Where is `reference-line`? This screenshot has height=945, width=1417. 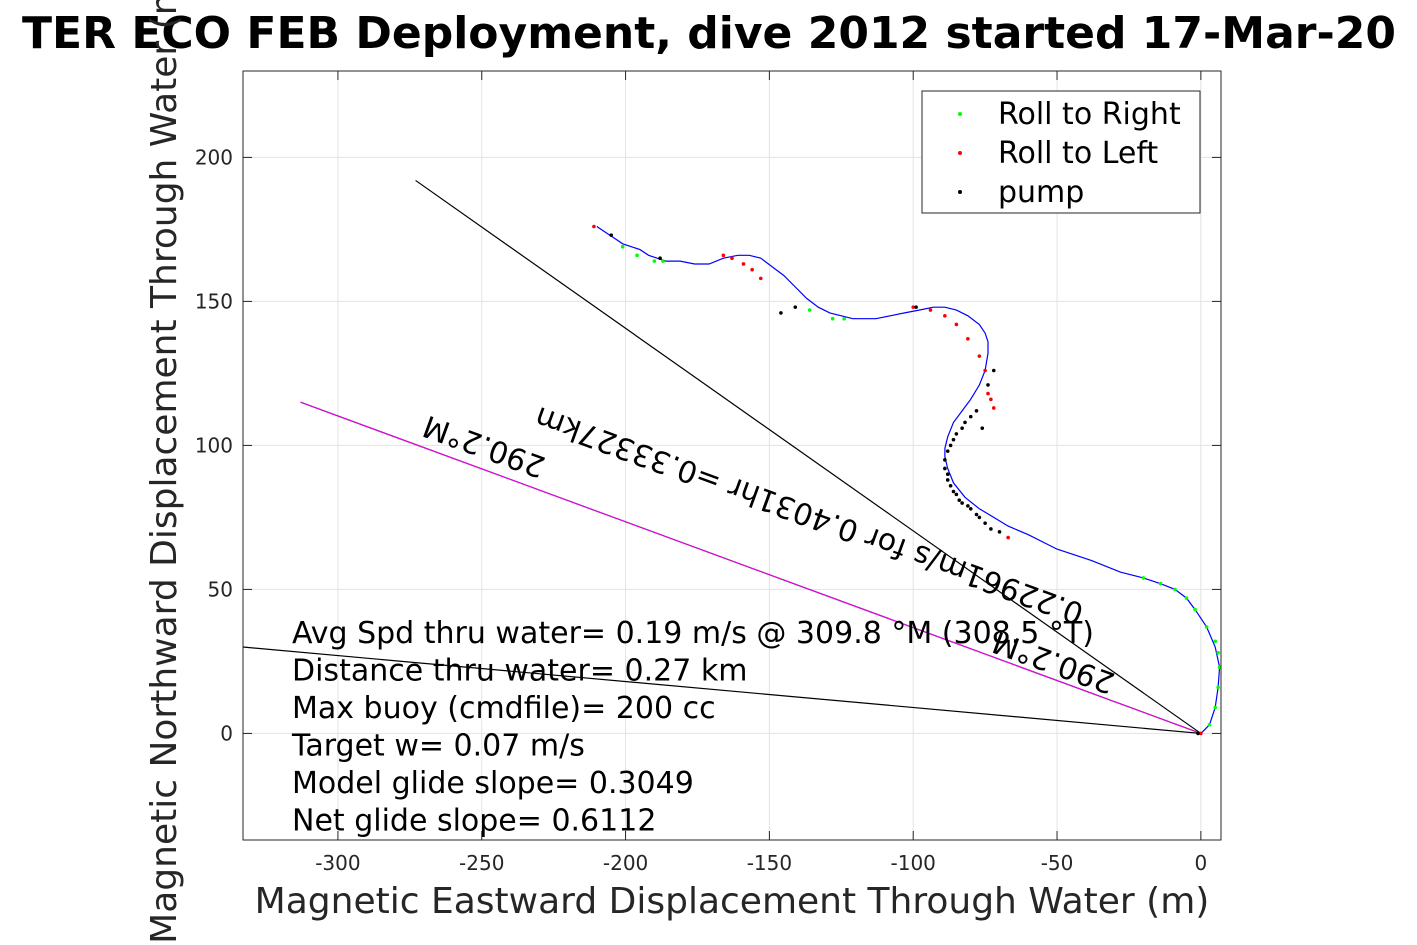 reference-line is located at coordinates (721, 690).